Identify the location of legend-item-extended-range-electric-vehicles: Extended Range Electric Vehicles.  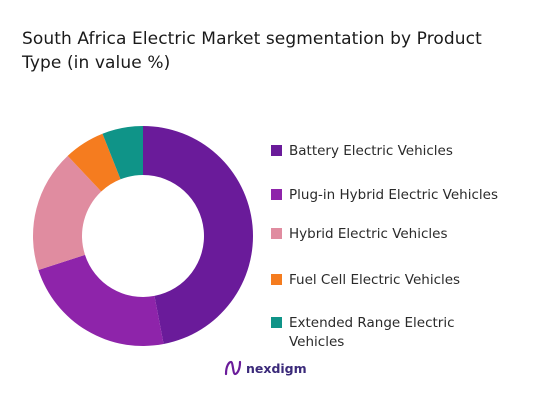
(387, 333).